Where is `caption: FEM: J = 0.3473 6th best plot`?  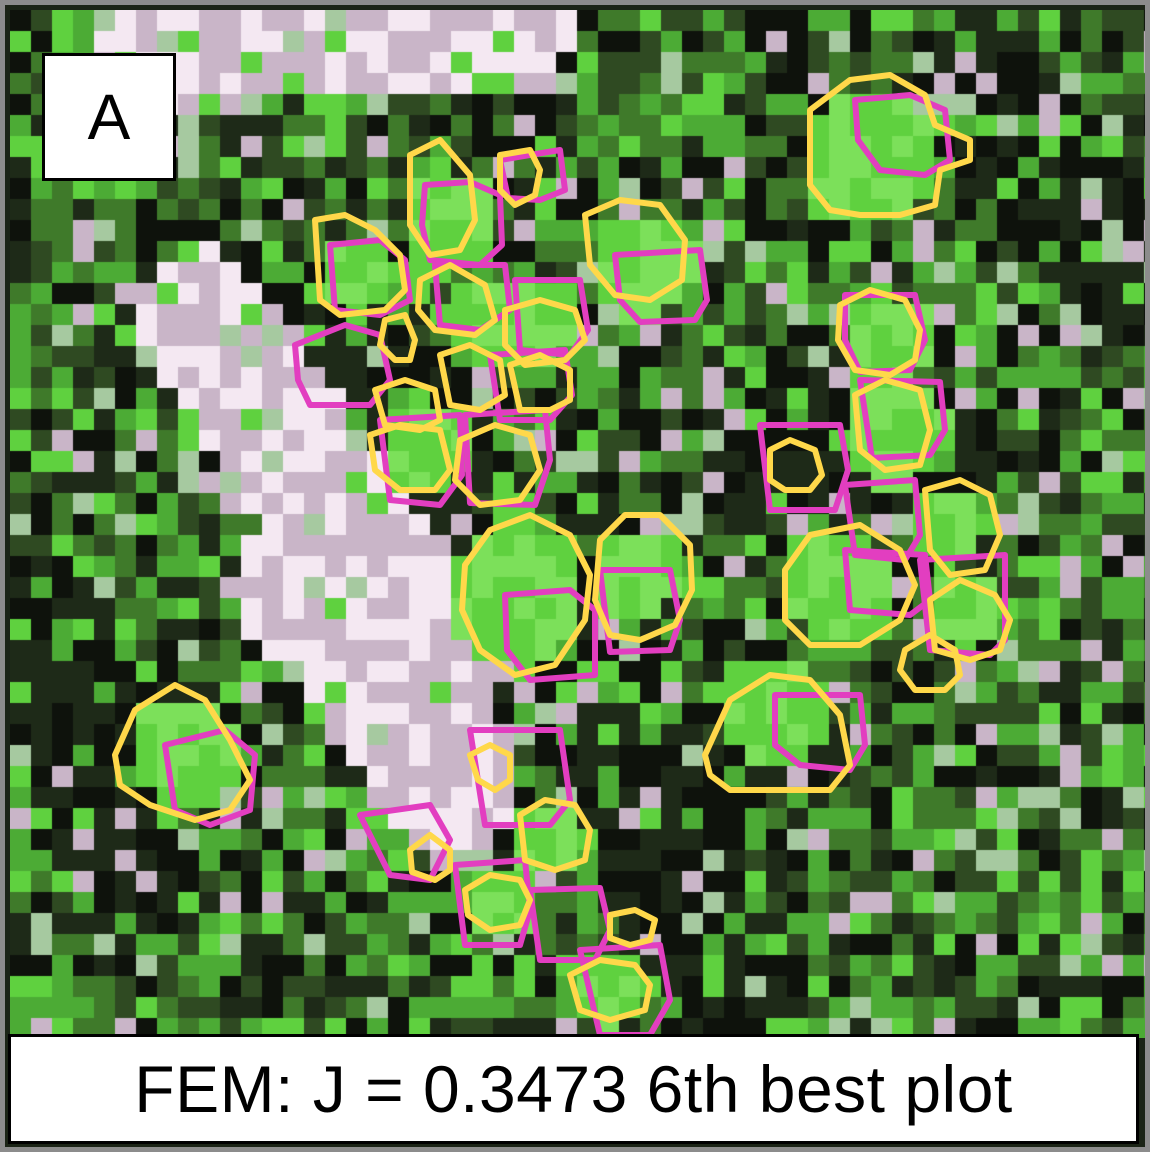 caption: FEM: J = 0.3473 6th best plot is located at coordinates (573, 1089).